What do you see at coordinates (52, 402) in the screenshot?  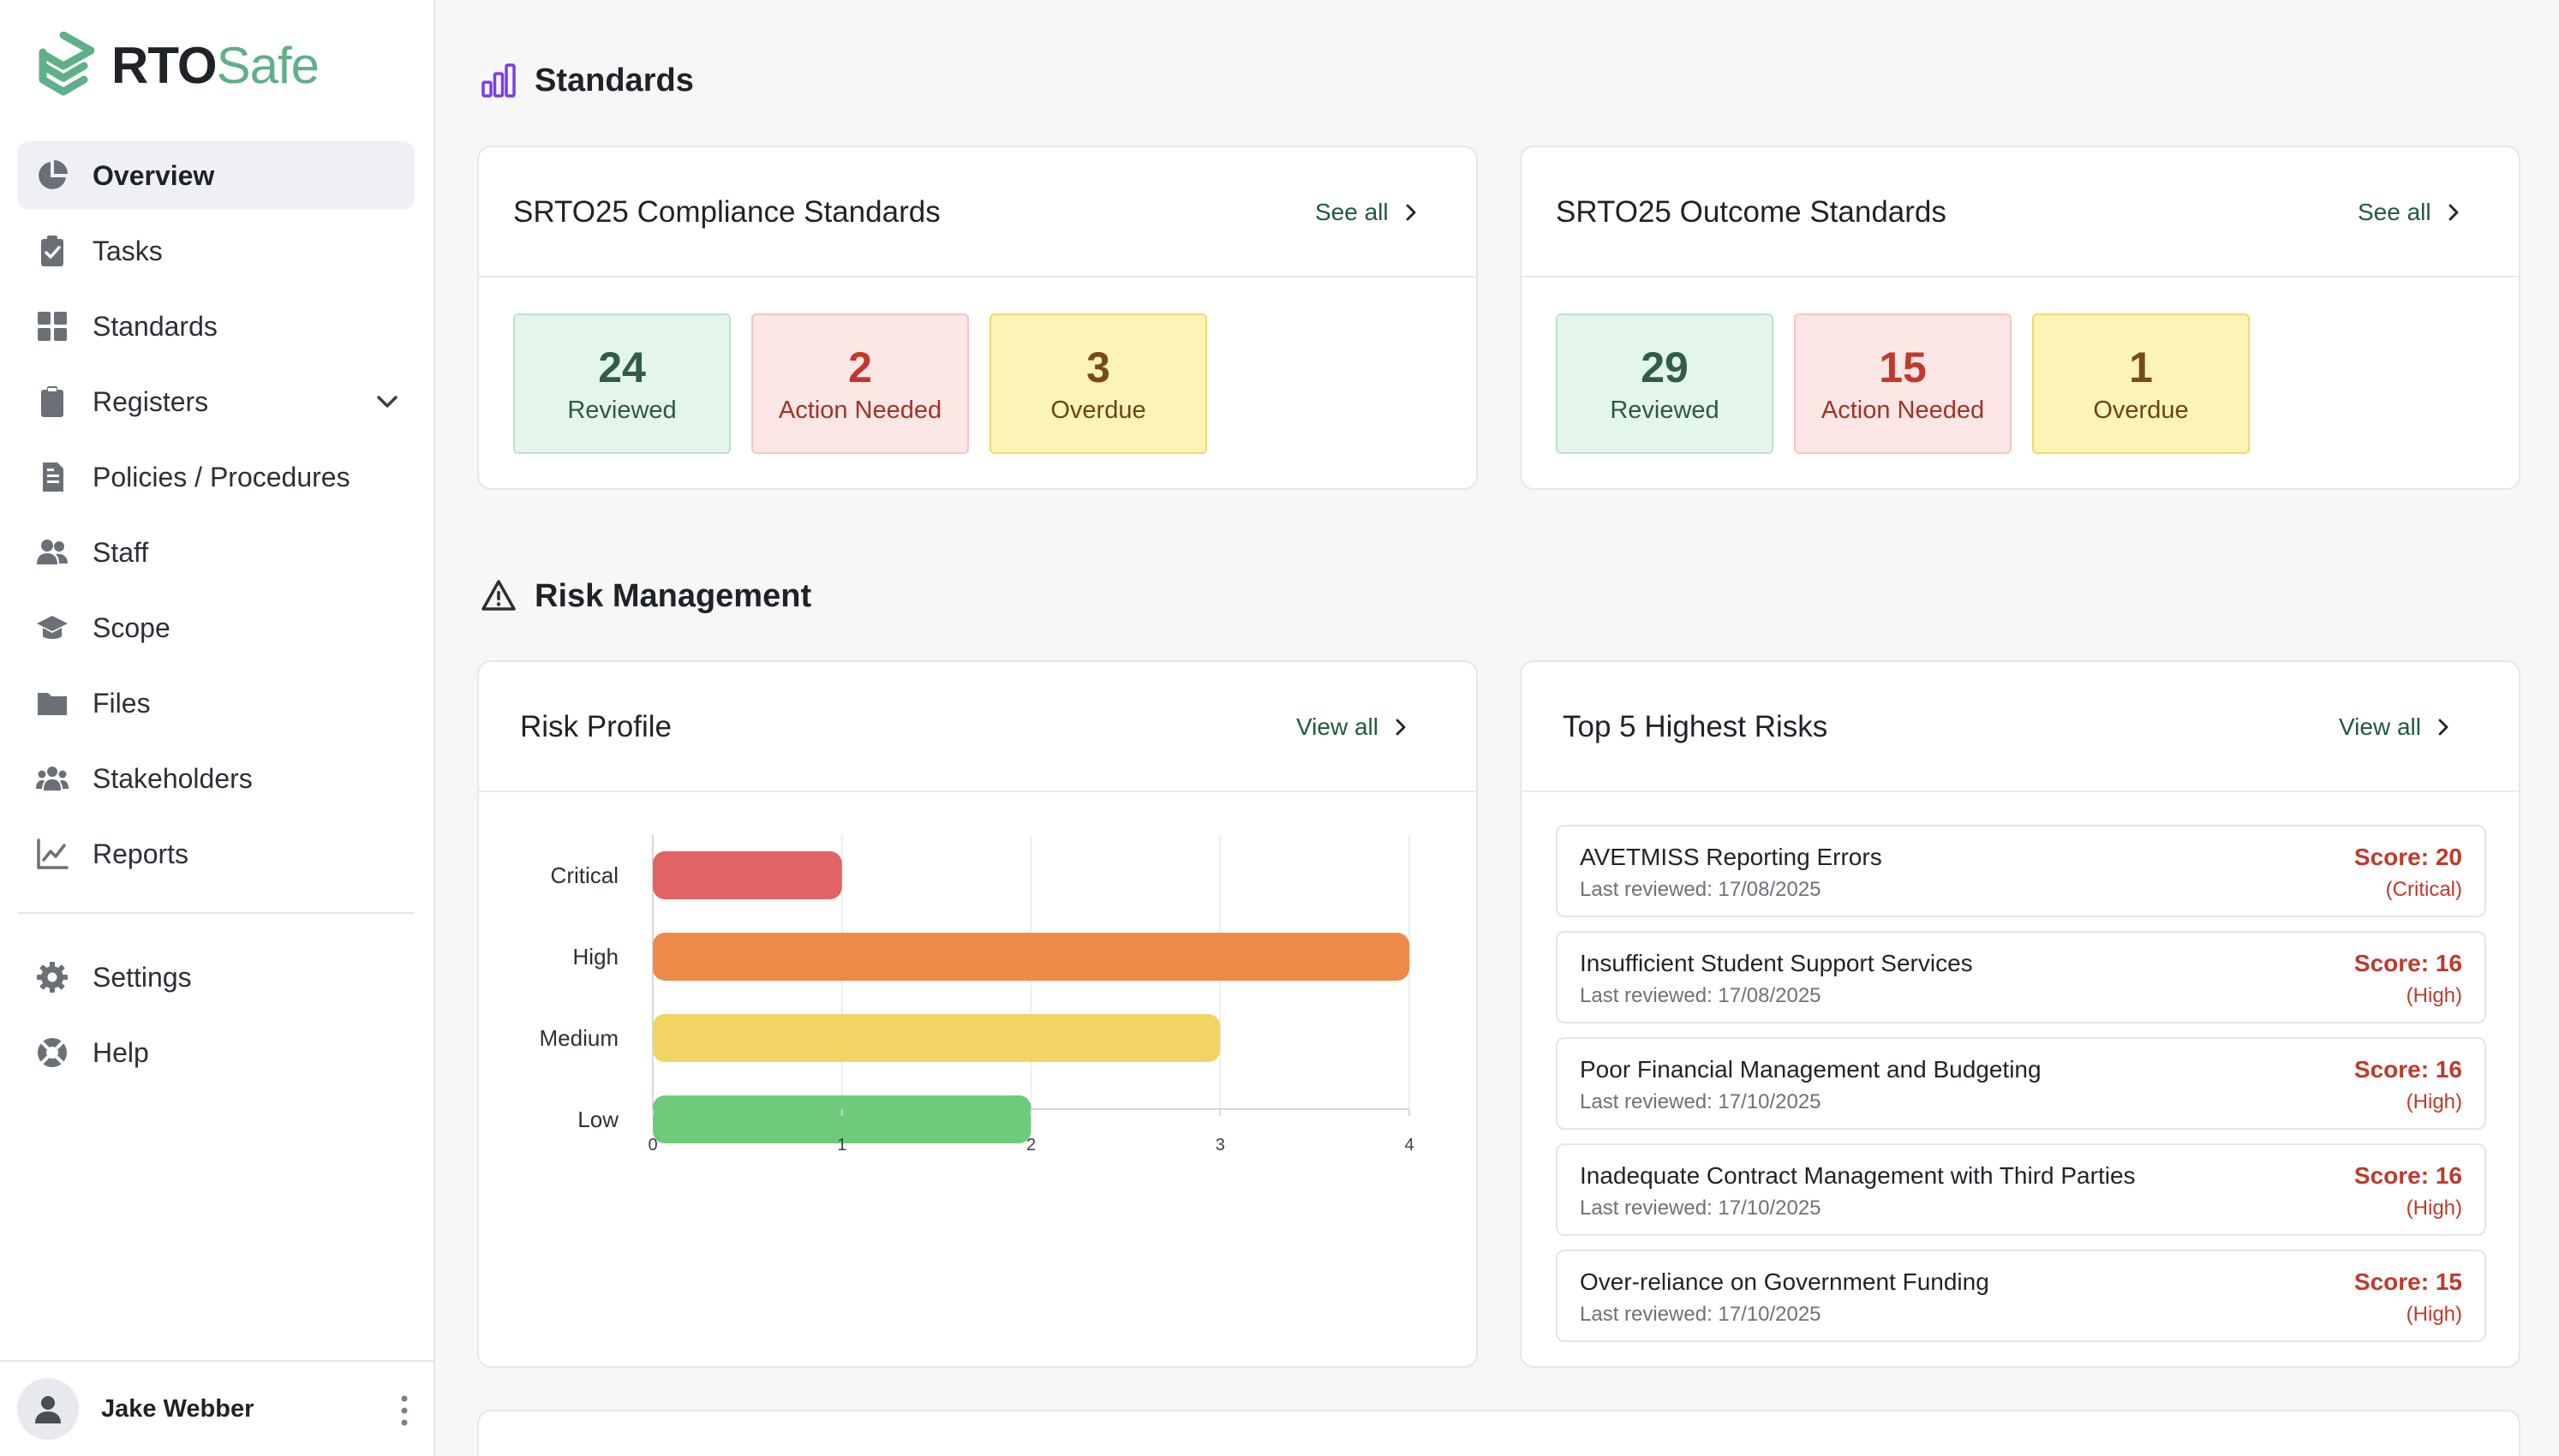 I see `clipboard-icon` at bounding box center [52, 402].